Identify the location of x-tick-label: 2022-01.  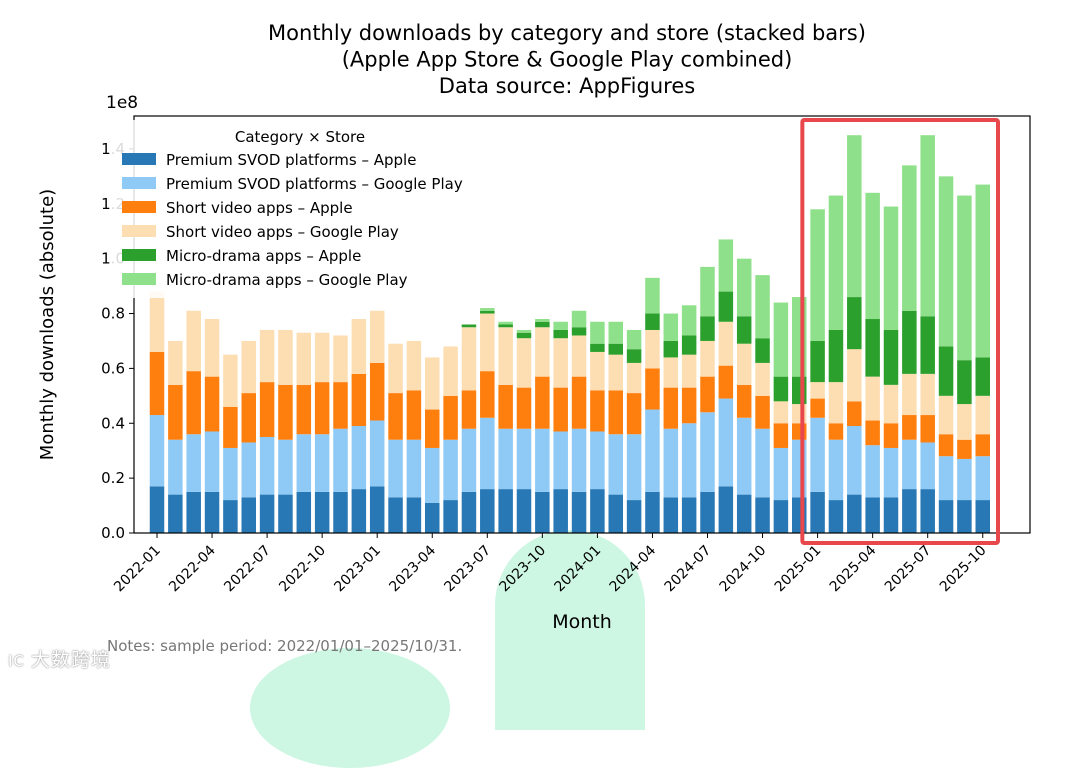
(137, 569).